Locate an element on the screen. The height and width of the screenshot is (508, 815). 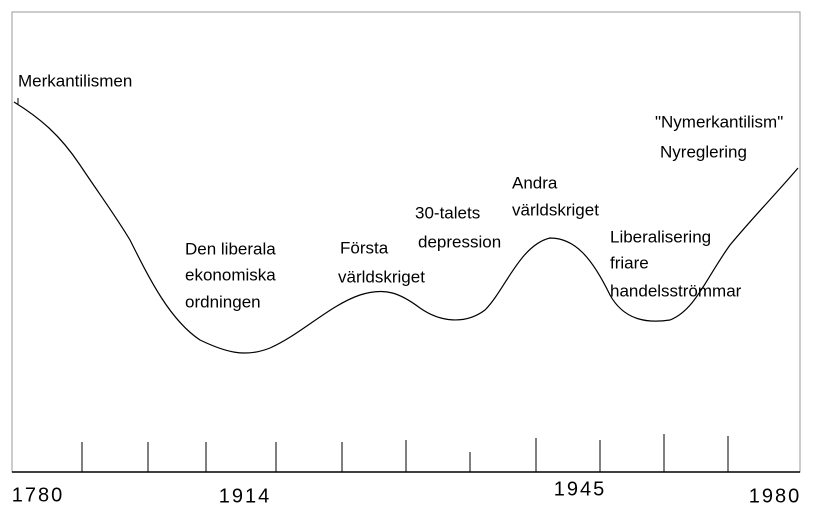
annotation: Första is located at coordinates (364, 247).